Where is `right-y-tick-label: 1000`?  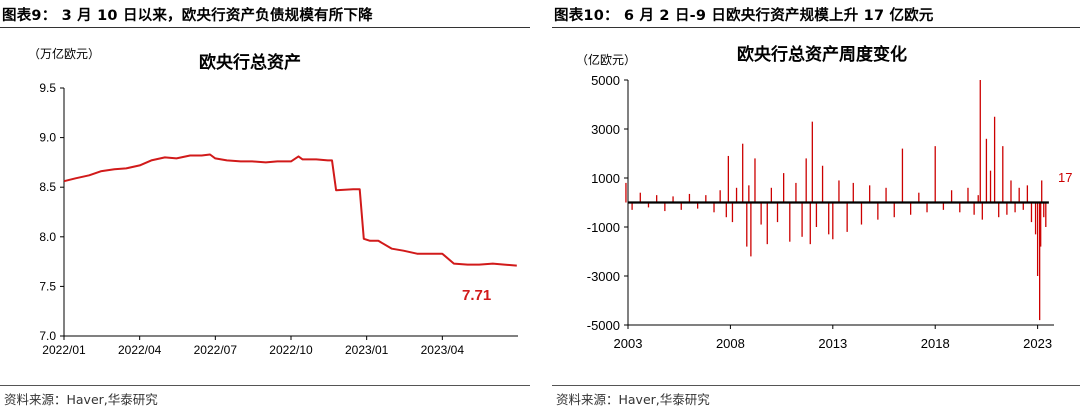 right-y-tick-label: 1000 is located at coordinates (605, 178).